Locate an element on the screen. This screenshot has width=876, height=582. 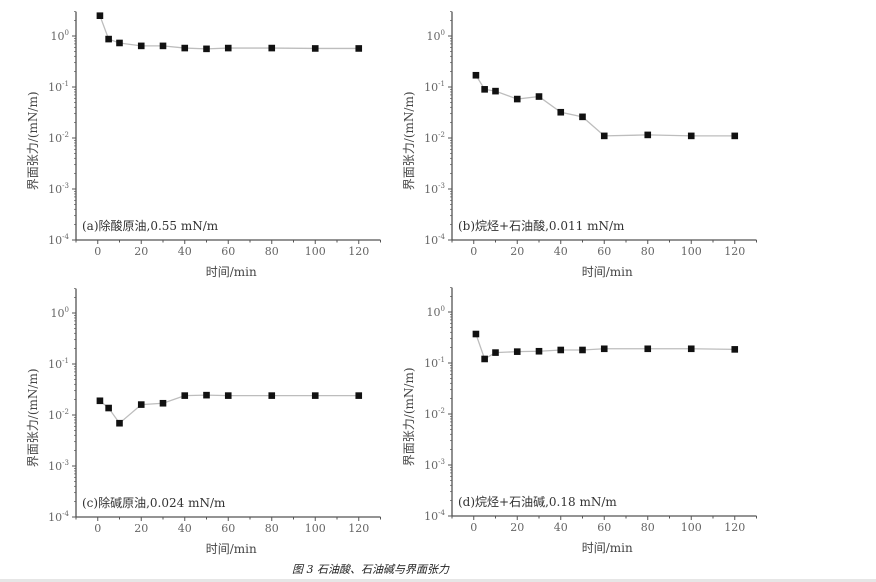
panel-annotation: (a)除酸原油,0.55 mN/m is located at coordinates (150, 225).